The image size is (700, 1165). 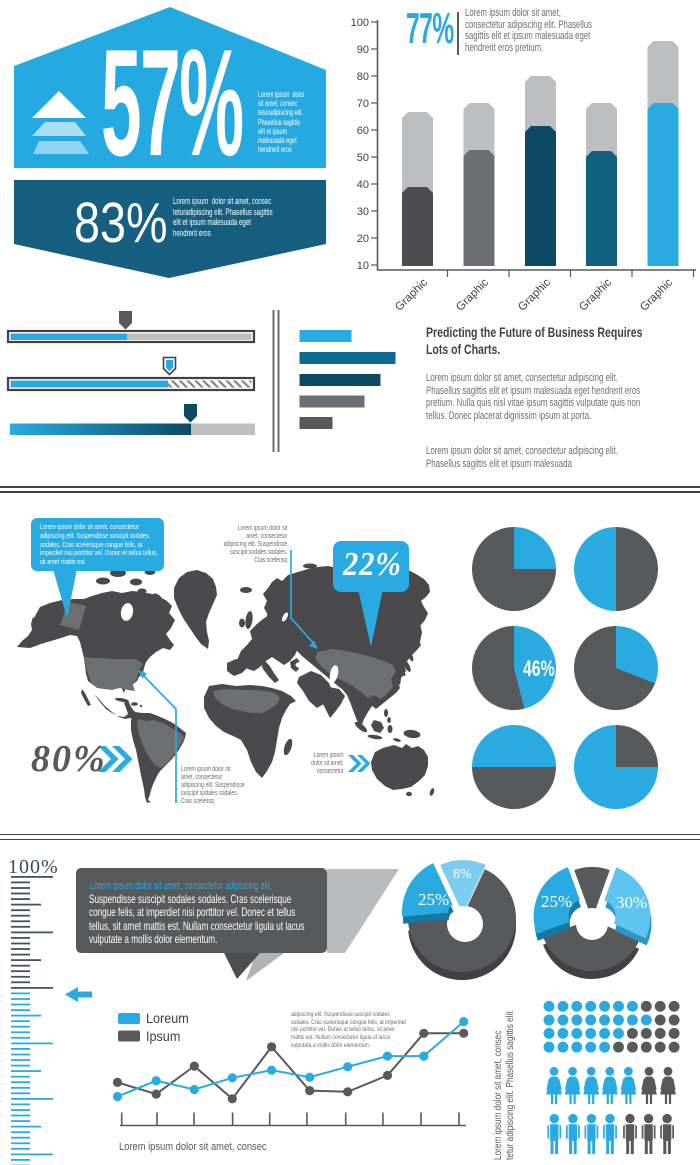 I want to click on svg-text: 90, so click(x=363, y=50).